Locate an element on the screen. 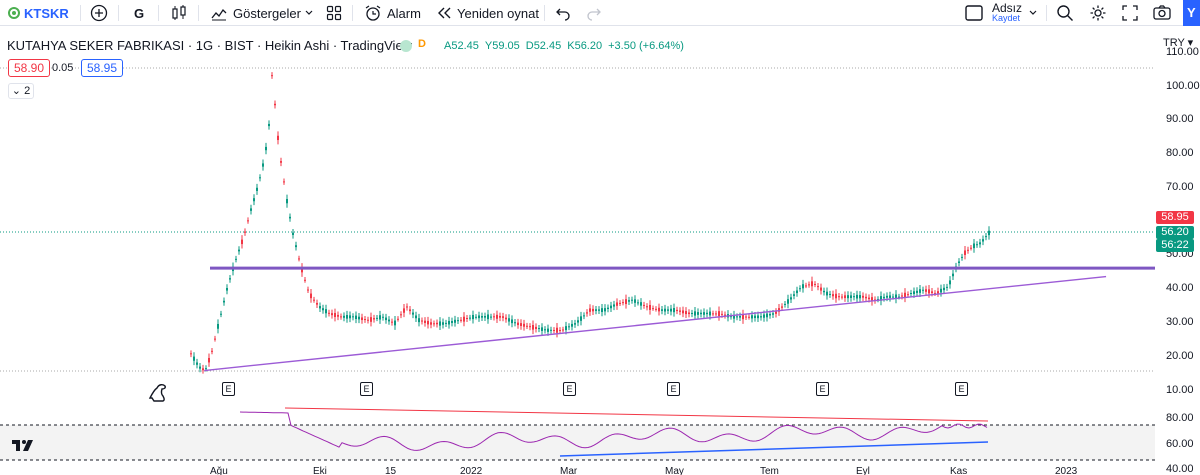  fullscreen-icon is located at coordinates (1130, 13).